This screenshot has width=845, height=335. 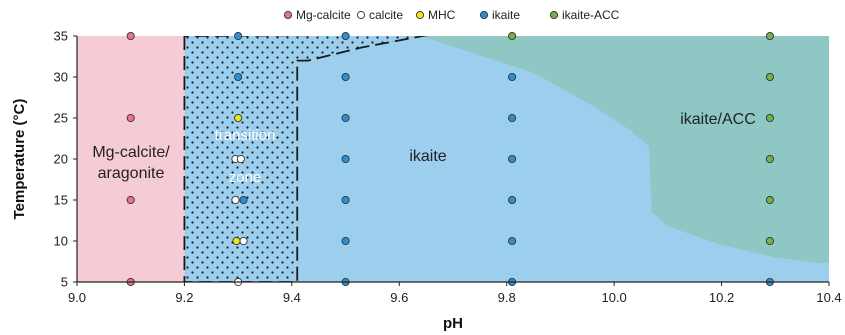 I want to click on y-tick-label: 35, so click(x=61, y=36).